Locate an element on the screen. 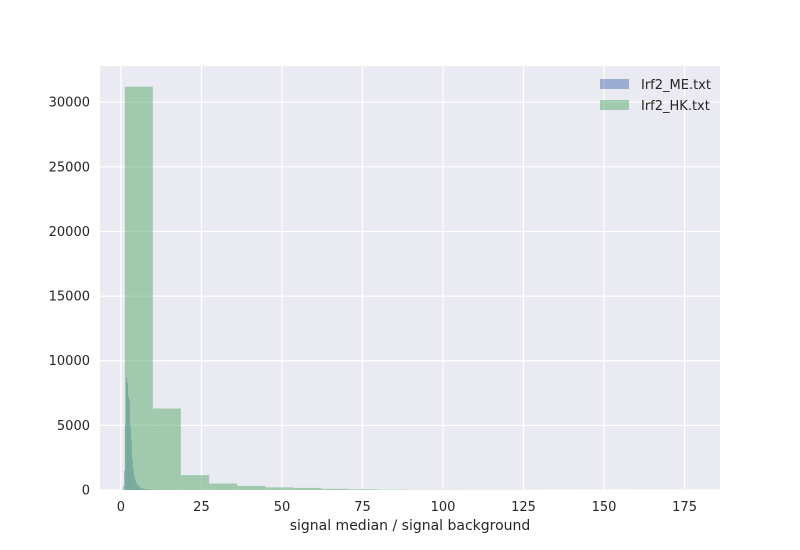  x-axis-ticks: 0 25 50 75 100 125 150 175 is located at coordinates (407, 507).